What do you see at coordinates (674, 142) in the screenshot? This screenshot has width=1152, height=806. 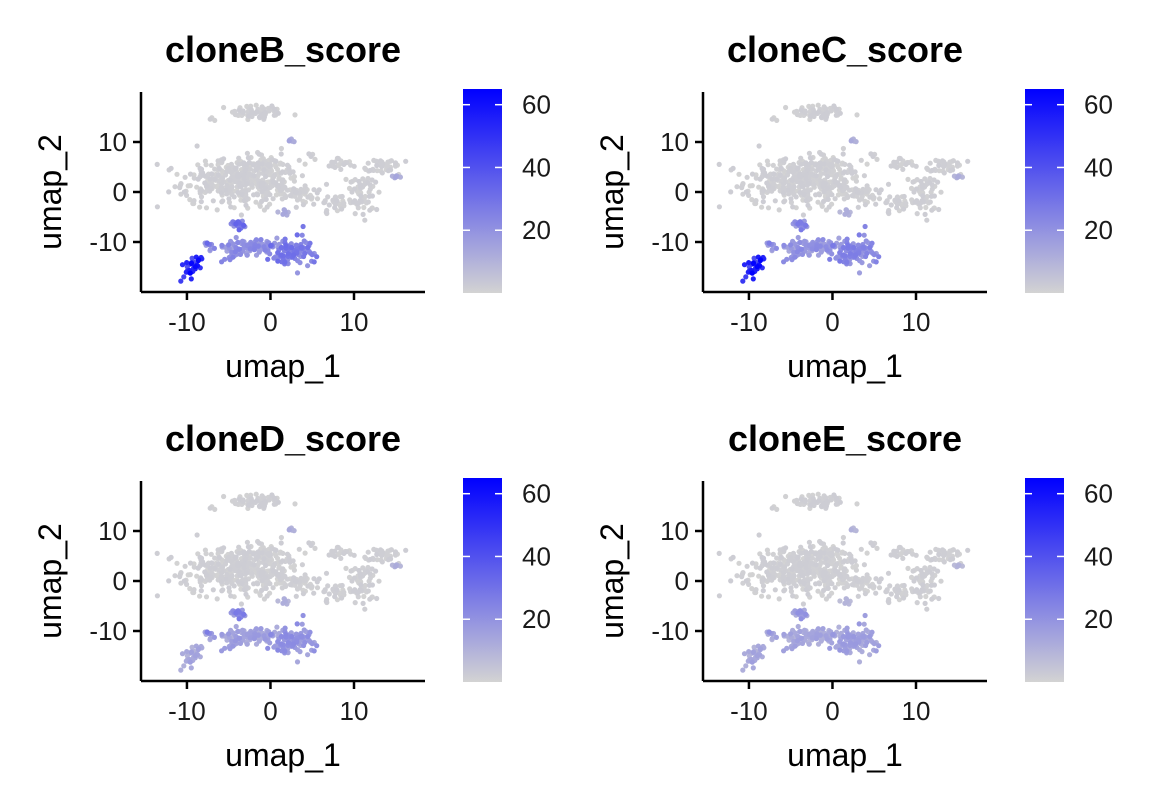 I see `y-tick-label: 10` at bounding box center [674, 142].